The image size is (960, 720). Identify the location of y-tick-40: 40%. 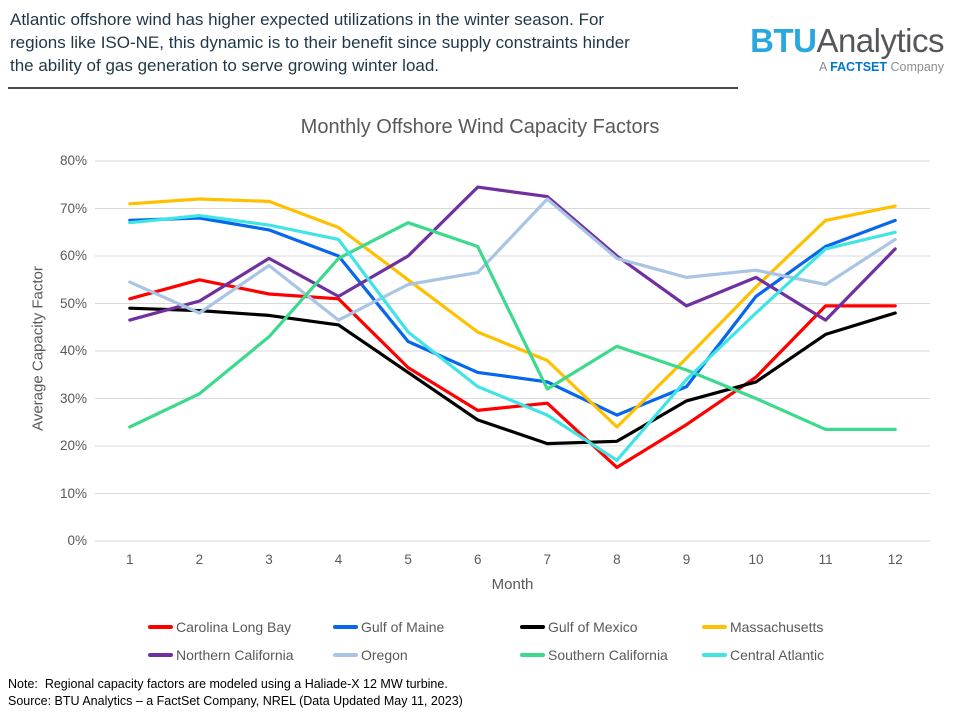
(73, 350).